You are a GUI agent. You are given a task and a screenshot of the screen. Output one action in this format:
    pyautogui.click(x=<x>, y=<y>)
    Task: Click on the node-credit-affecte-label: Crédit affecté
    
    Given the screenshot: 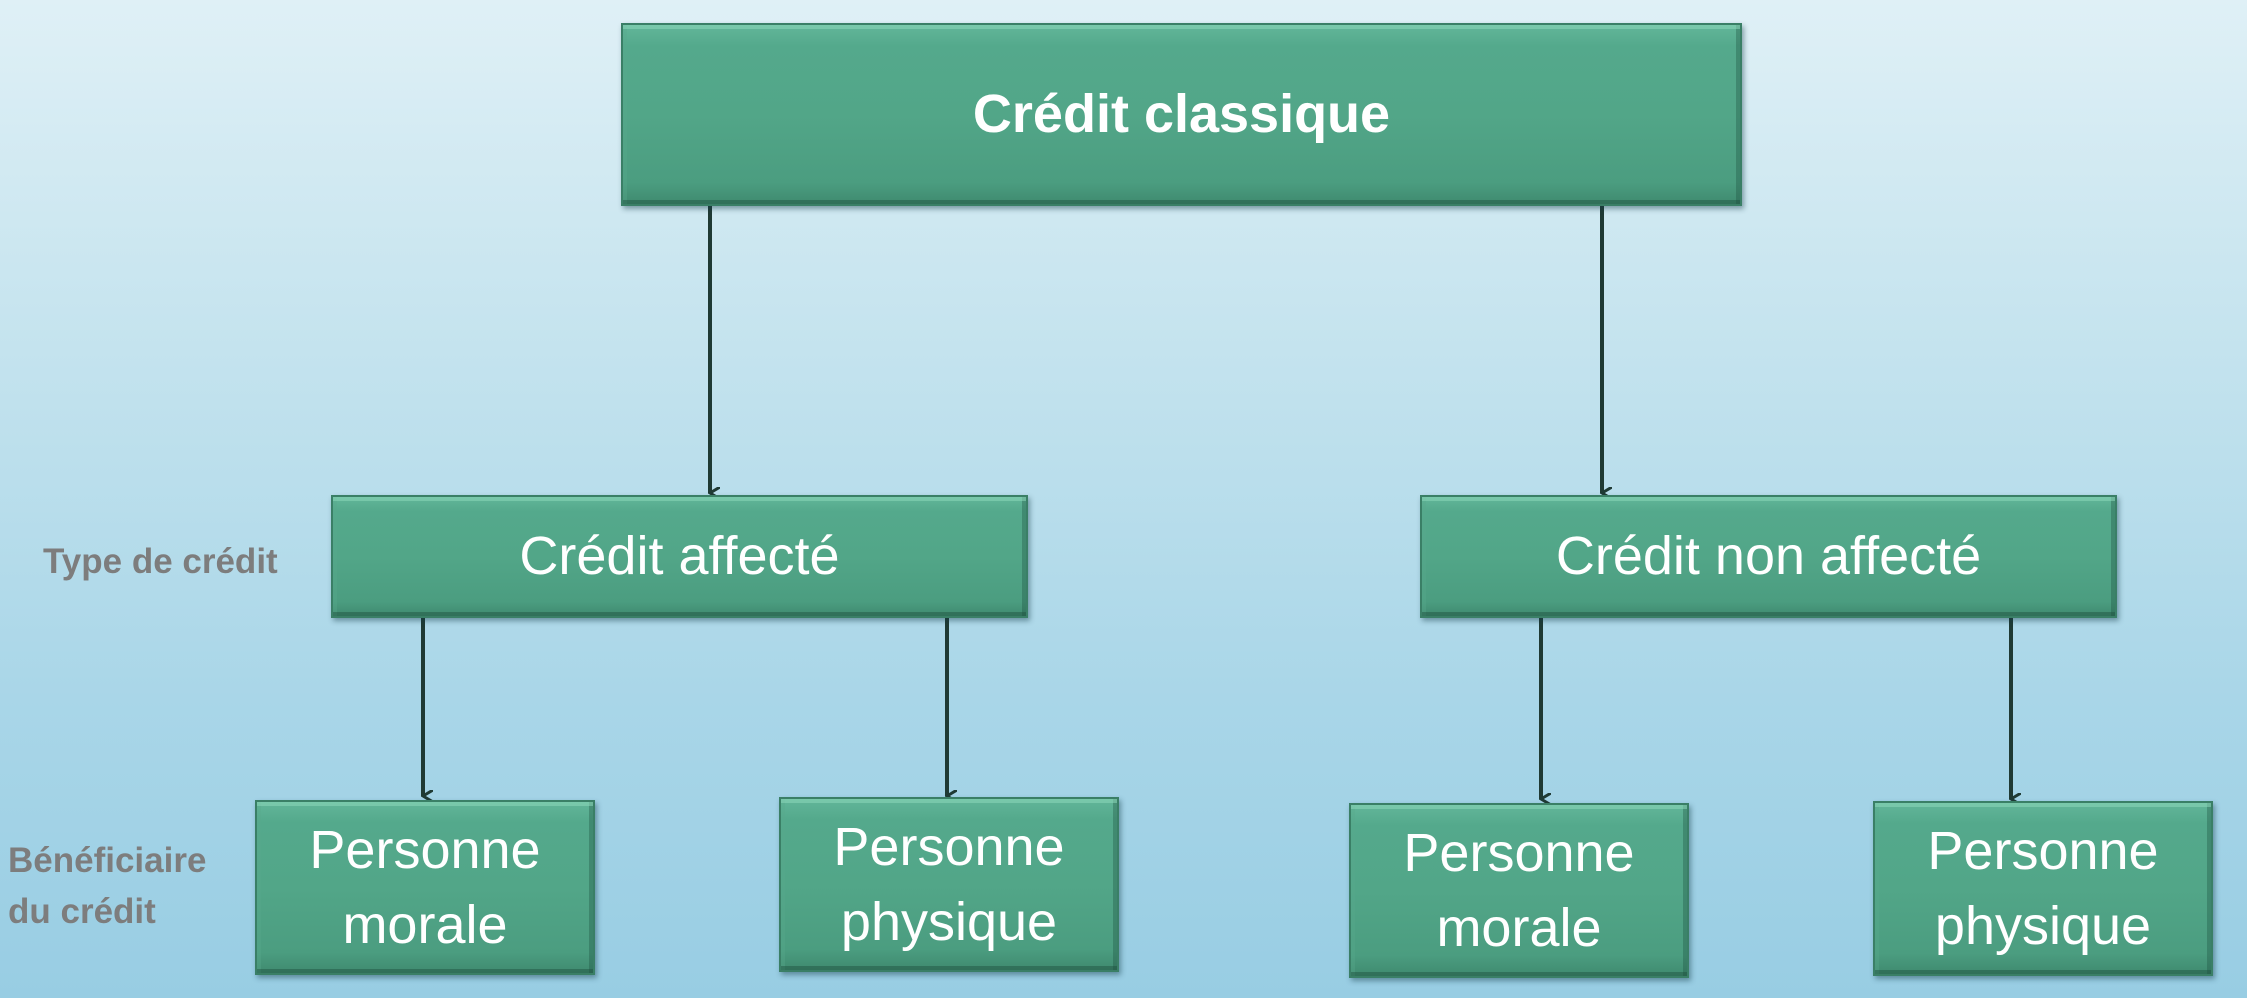 What is the action you would take?
    pyautogui.click(x=679, y=556)
    